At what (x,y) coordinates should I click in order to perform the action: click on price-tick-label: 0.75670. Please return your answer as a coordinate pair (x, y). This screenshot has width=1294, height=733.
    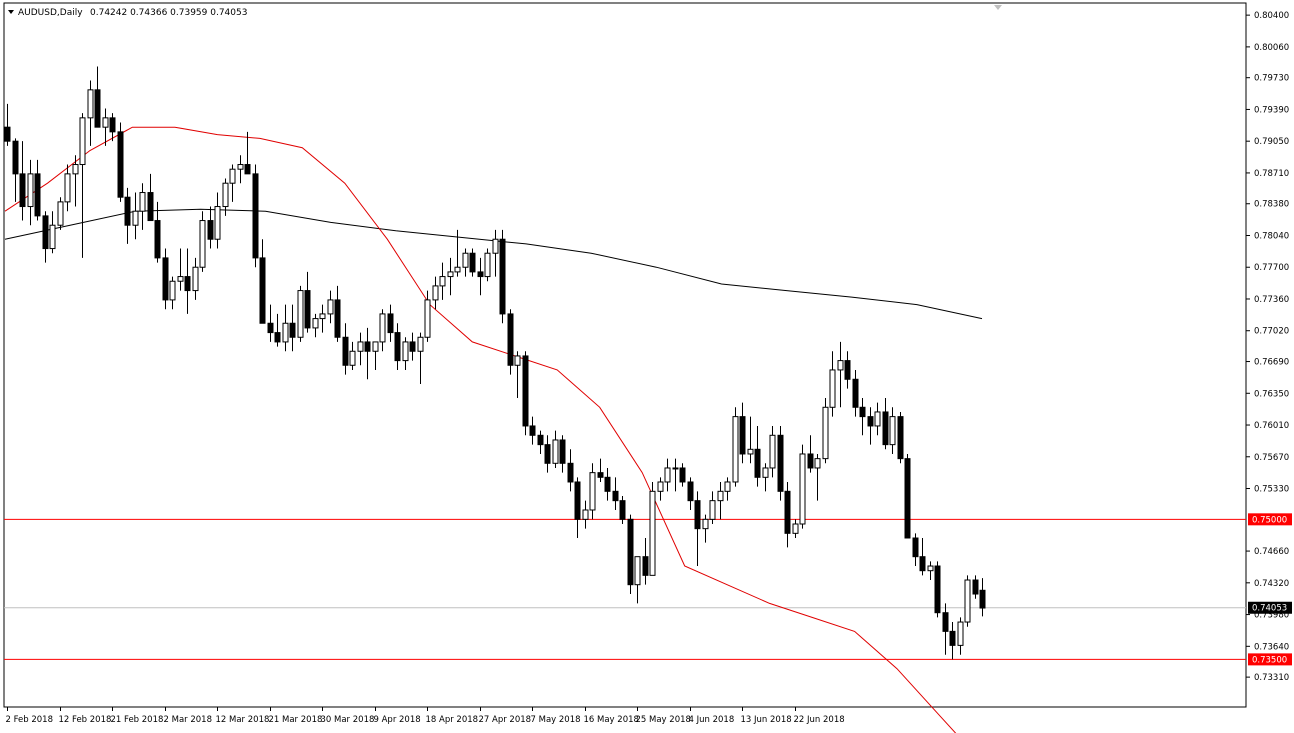
    Looking at the image, I should click on (1271, 458).